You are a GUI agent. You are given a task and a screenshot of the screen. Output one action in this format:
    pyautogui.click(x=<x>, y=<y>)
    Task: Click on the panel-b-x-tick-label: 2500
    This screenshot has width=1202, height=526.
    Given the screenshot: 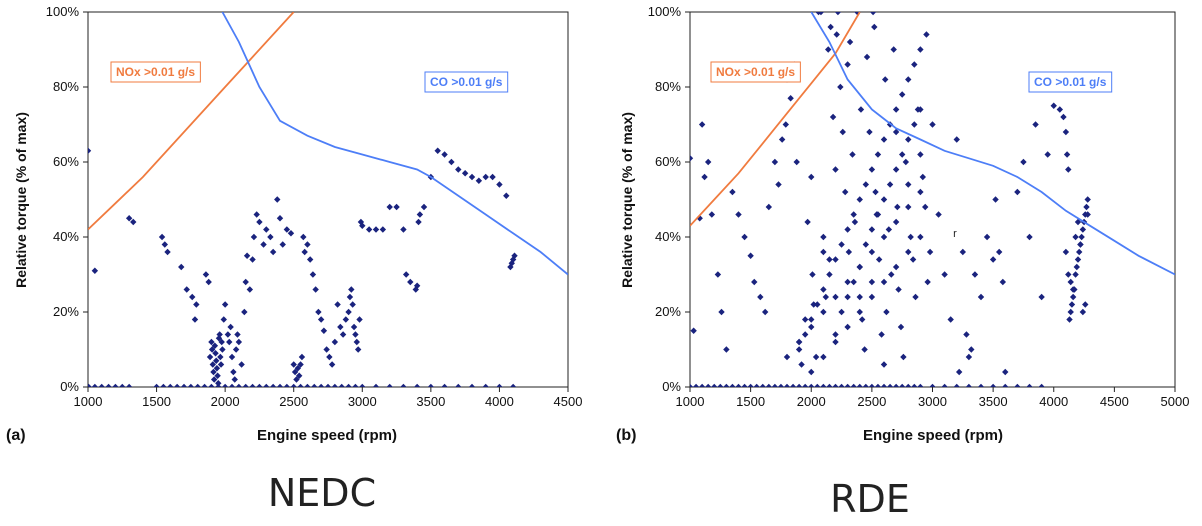 What is the action you would take?
    pyautogui.click(x=871, y=401)
    